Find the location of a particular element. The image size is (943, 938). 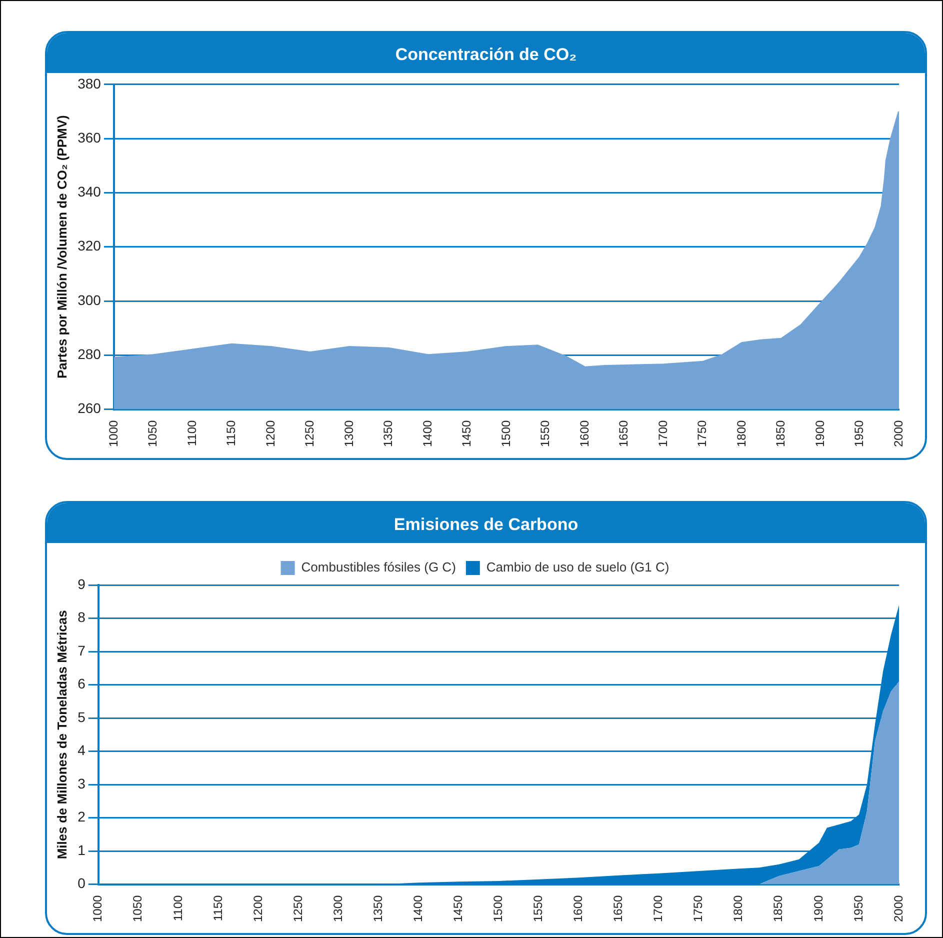

y-tick-label: 300 is located at coordinates (90, 300).